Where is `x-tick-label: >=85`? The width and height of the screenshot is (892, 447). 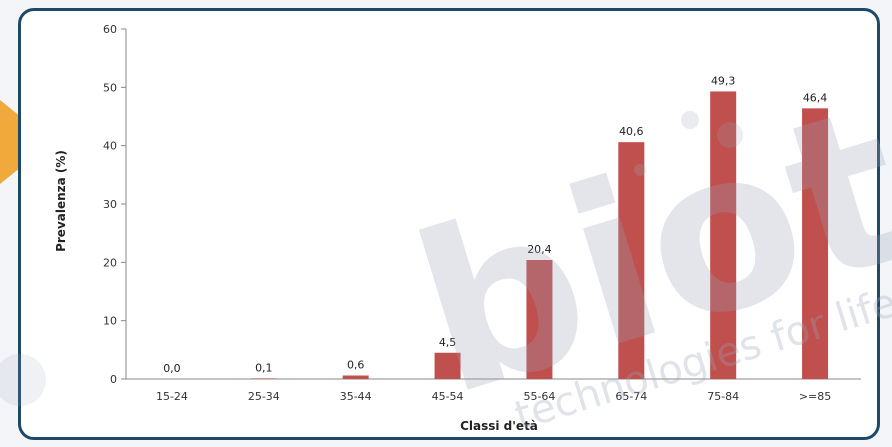 x-tick-label: >=85 is located at coordinates (815, 396).